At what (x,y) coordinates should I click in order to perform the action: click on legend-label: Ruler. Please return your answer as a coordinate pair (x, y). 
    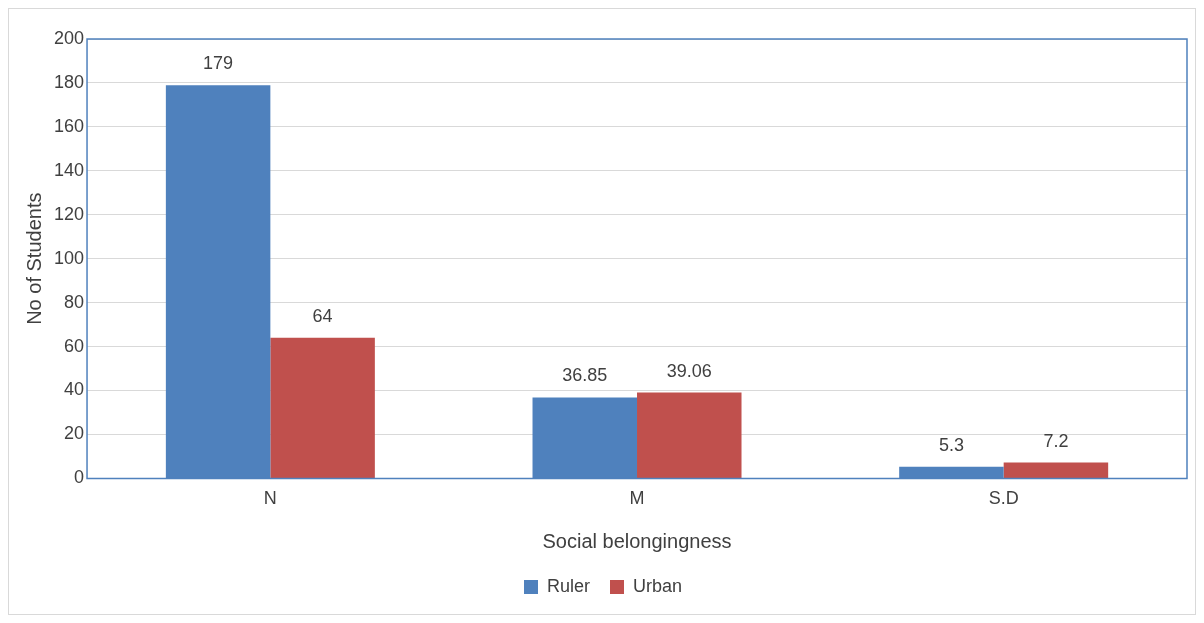
    Looking at the image, I should click on (568, 585).